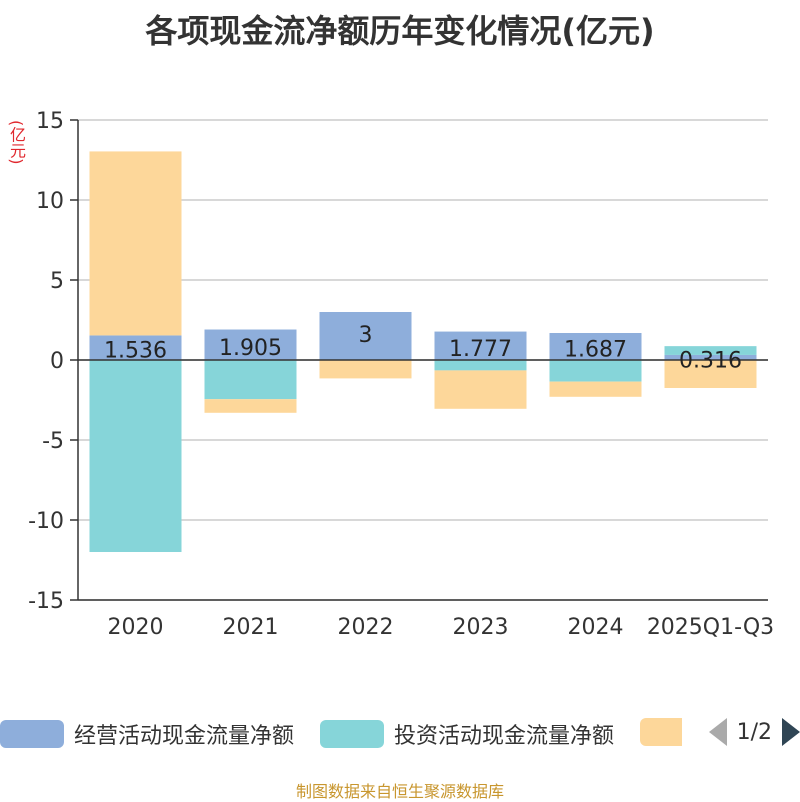 The height and width of the screenshot is (802, 800). What do you see at coordinates (136, 627) in the screenshot?
I see `x-tick-label: 2020` at bounding box center [136, 627].